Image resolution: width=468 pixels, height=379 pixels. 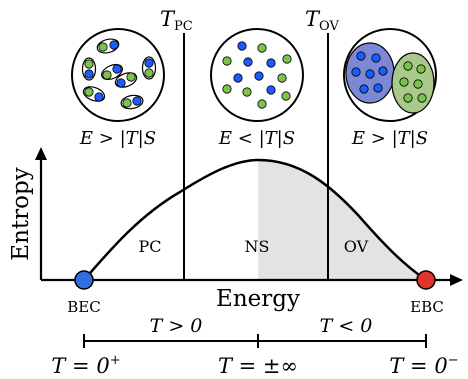 What do you see at coordinates (322, 20) in the screenshot?
I see `t-ov-label: TOV` at bounding box center [322, 20].